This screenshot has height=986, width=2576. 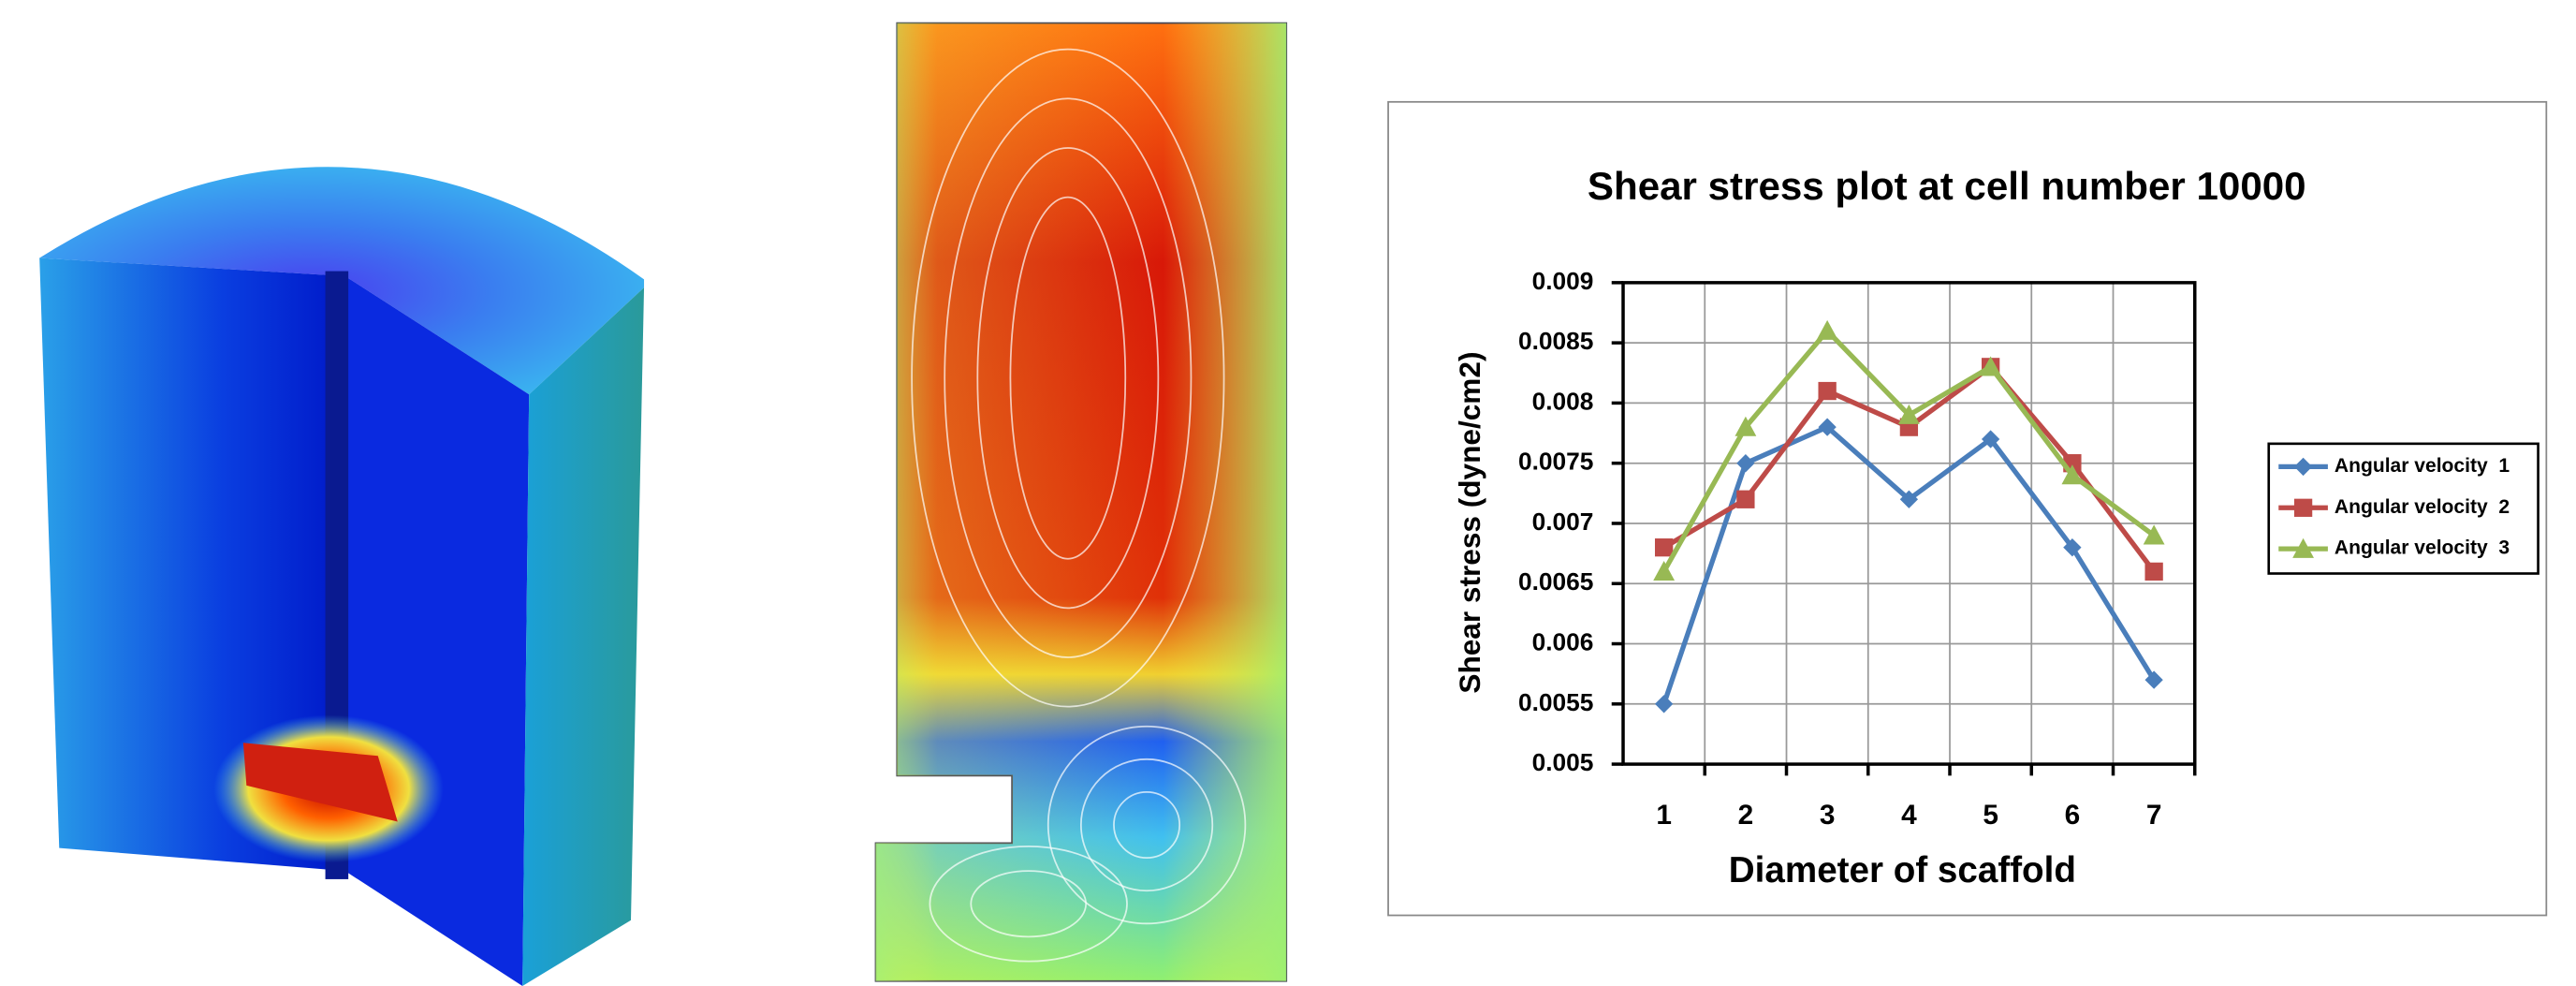 What do you see at coordinates (1990, 816) in the screenshot?
I see `x-tick-label: 5` at bounding box center [1990, 816].